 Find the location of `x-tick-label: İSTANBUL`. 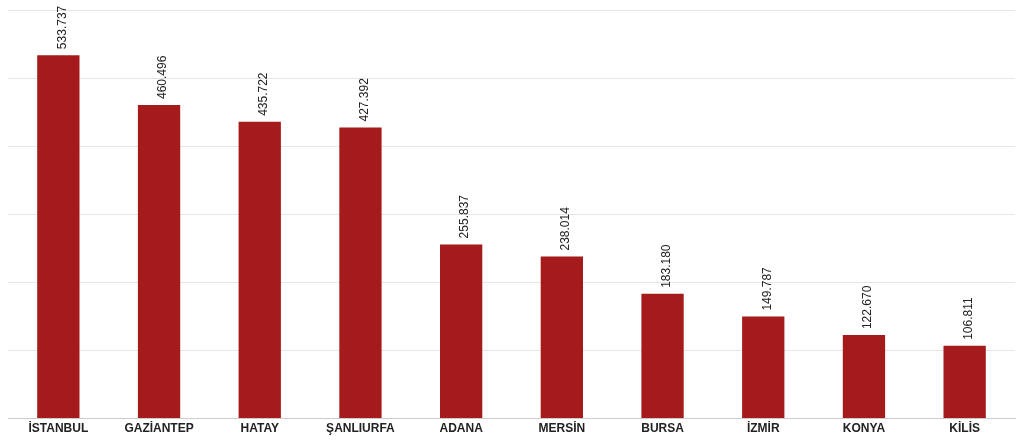

x-tick-label: İSTANBUL is located at coordinates (58, 428).